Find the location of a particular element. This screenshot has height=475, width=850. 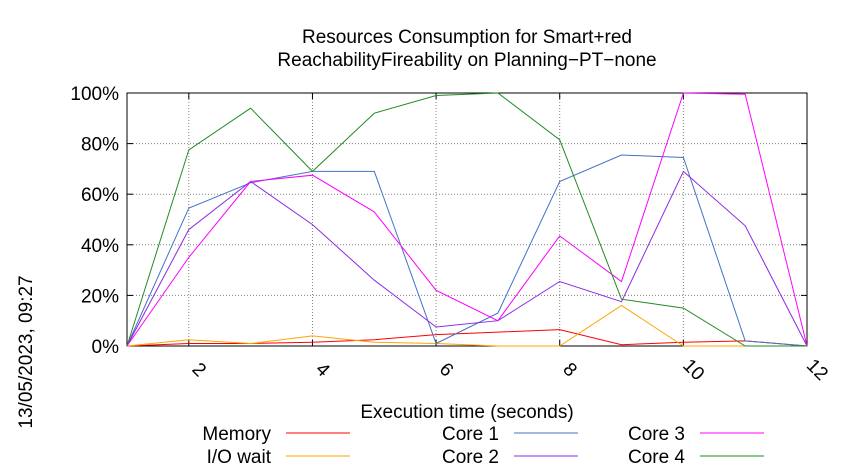

x-axis-label: Execution time (seconds) is located at coordinates (466, 412).